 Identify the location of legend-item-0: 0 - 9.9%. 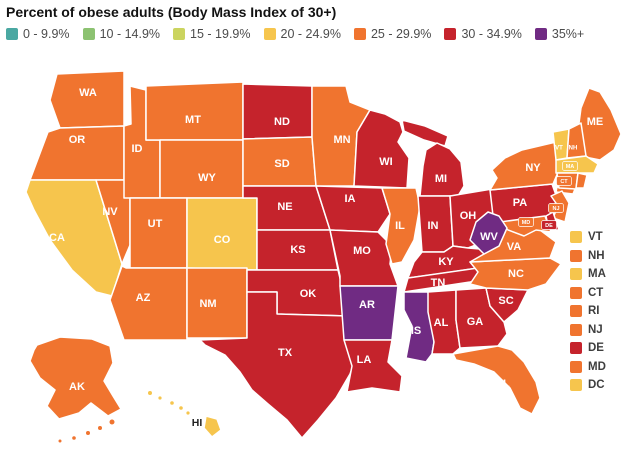
(38, 34).